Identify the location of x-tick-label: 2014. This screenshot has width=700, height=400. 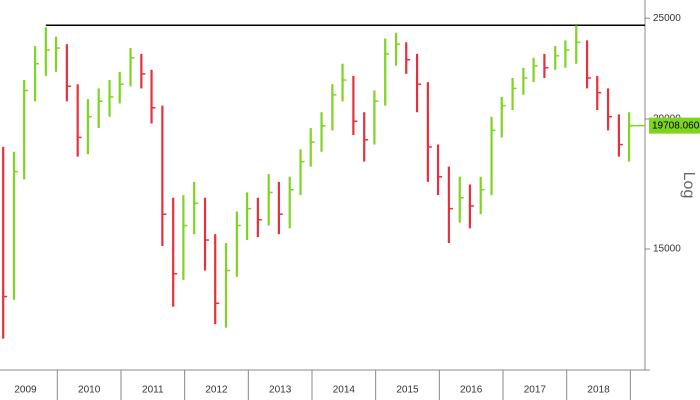
(344, 390).